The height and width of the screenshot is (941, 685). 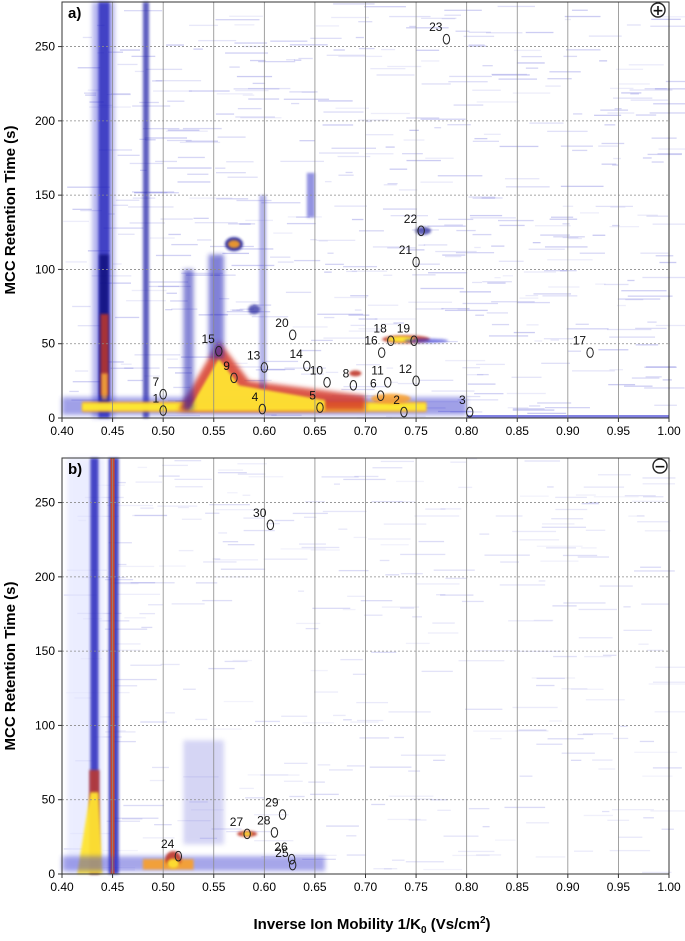 What do you see at coordinates (113, 431) in the screenshot?
I see `x-tick-label: 0.45` at bounding box center [113, 431].